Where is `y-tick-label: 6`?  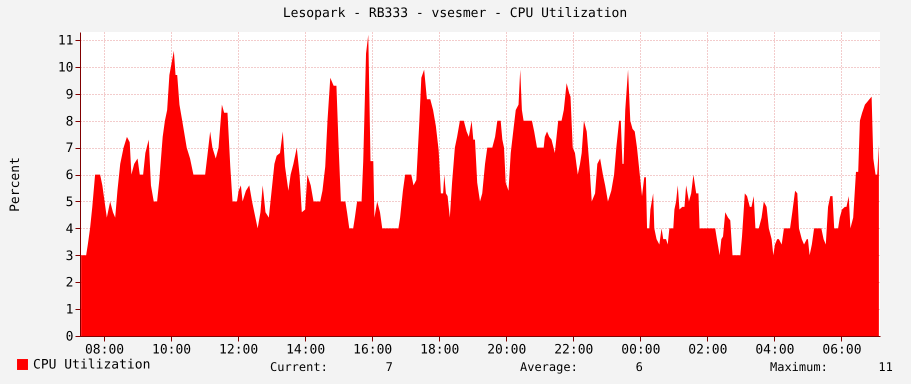 y-tick-label: 6 is located at coordinates (70, 176).